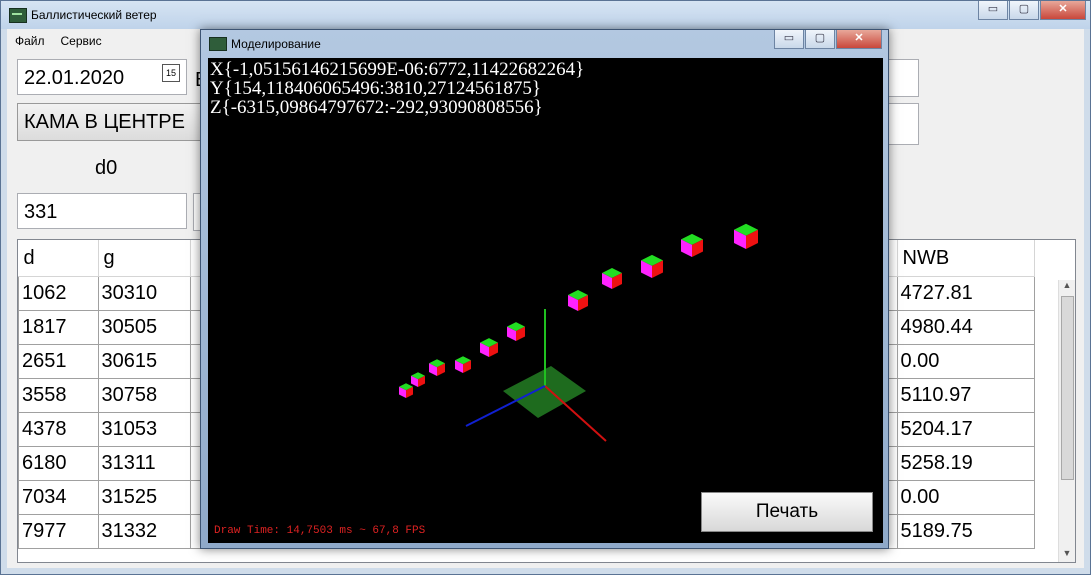 The image size is (1091, 575). Describe the element at coordinates (171, 73) in the screenshot. I see `calendar-icon: 15` at that location.